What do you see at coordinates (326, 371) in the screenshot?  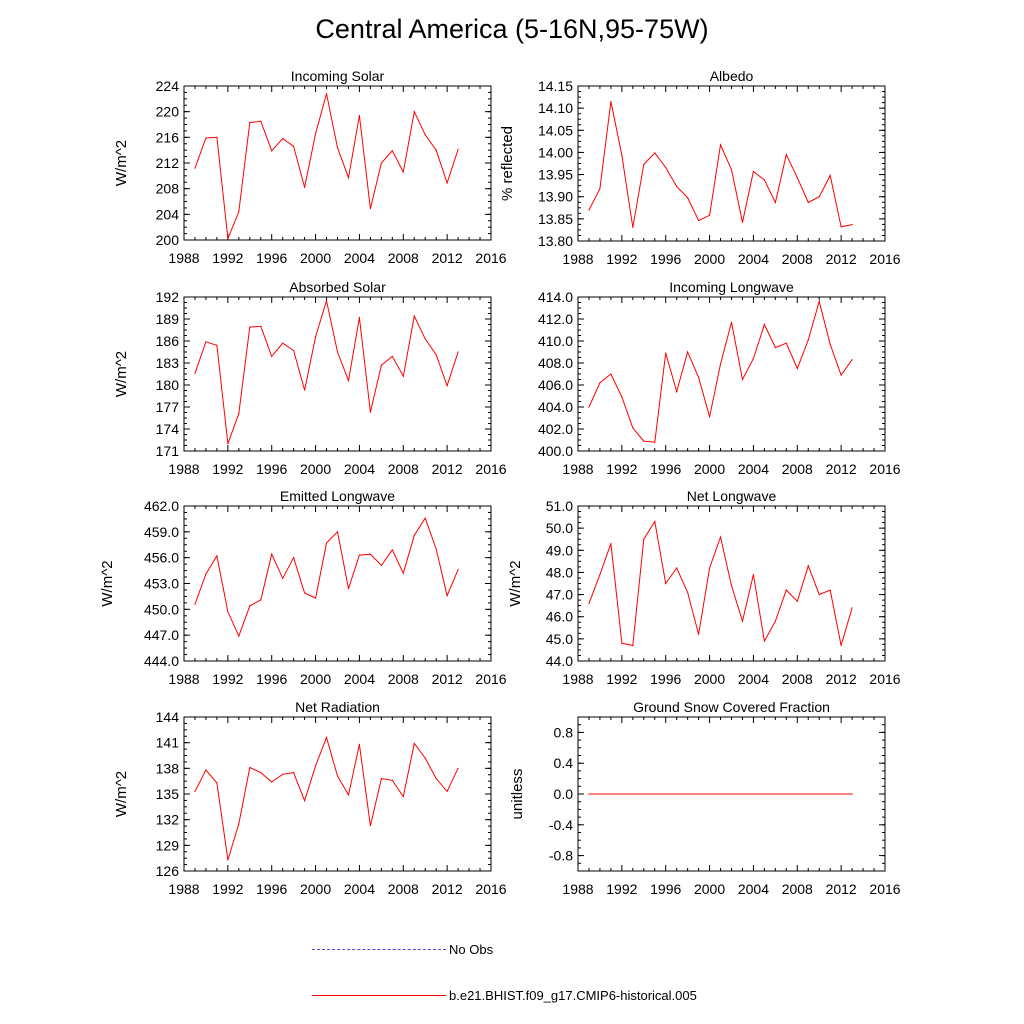 I see `series-line-absorbed-solar` at bounding box center [326, 371].